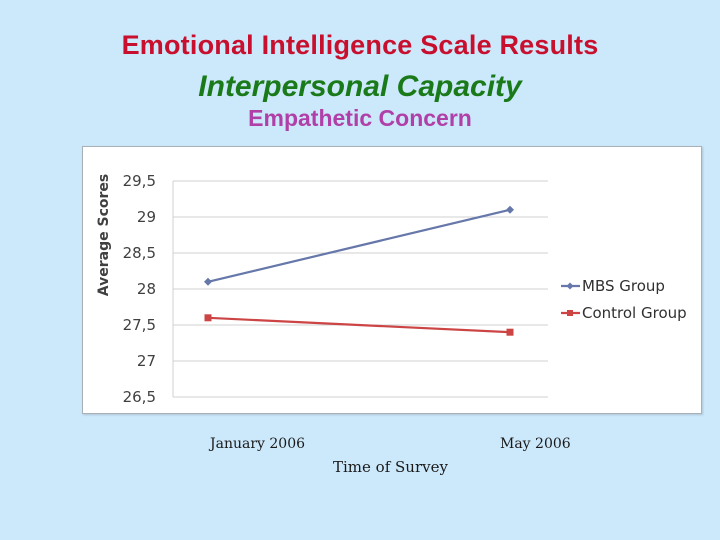 The height and width of the screenshot is (540, 720). What do you see at coordinates (139, 181) in the screenshot?
I see `y-tick-label: 29,5` at bounding box center [139, 181].